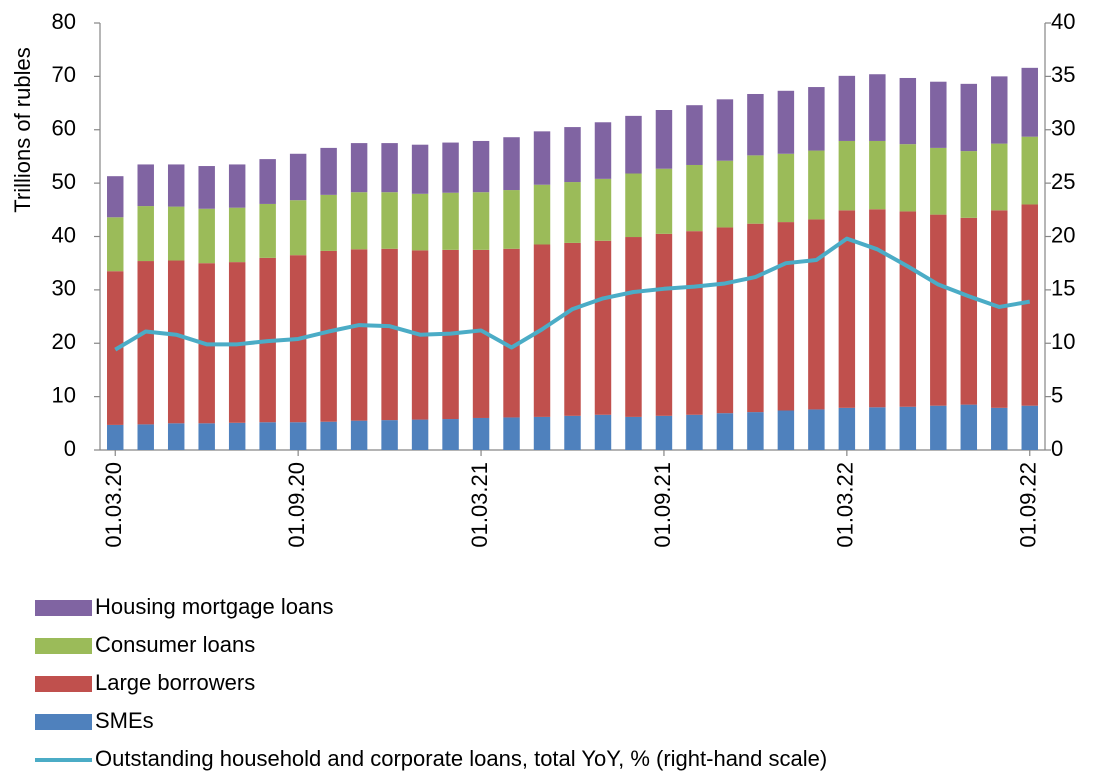 This screenshot has height=781, width=1107. I want to click on y2-tick-label: 25, so click(1063, 181).